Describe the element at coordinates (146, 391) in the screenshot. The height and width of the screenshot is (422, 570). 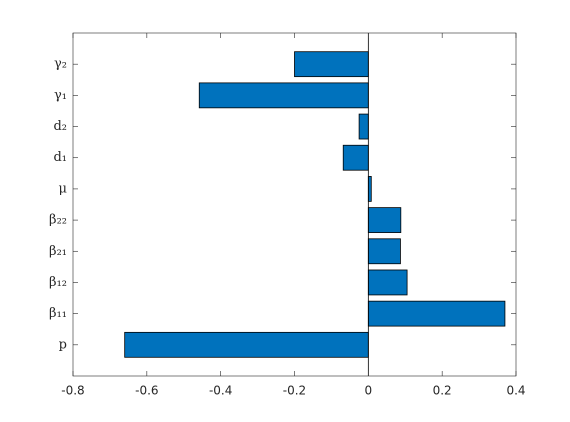
I see `x-tick-label: -0.6` at that location.